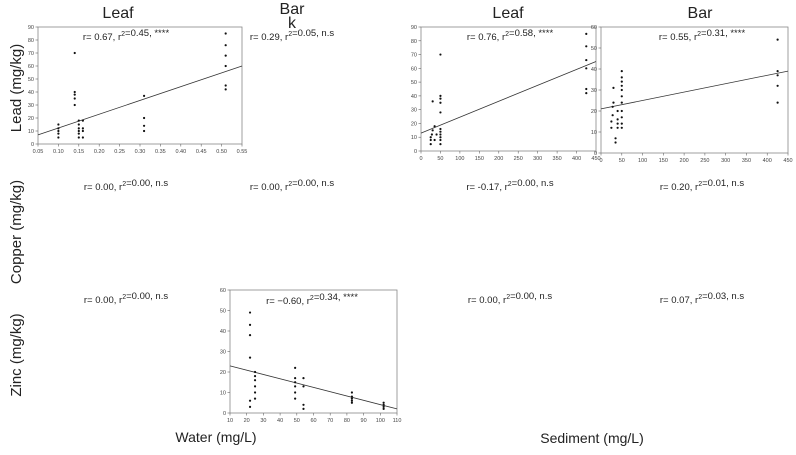 The width and height of the screenshot is (796, 455). Describe the element at coordinates (126, 185) in the screenshot. I see `stat-annotation: r= 0.00, r2=0.00, n.s` at that location.